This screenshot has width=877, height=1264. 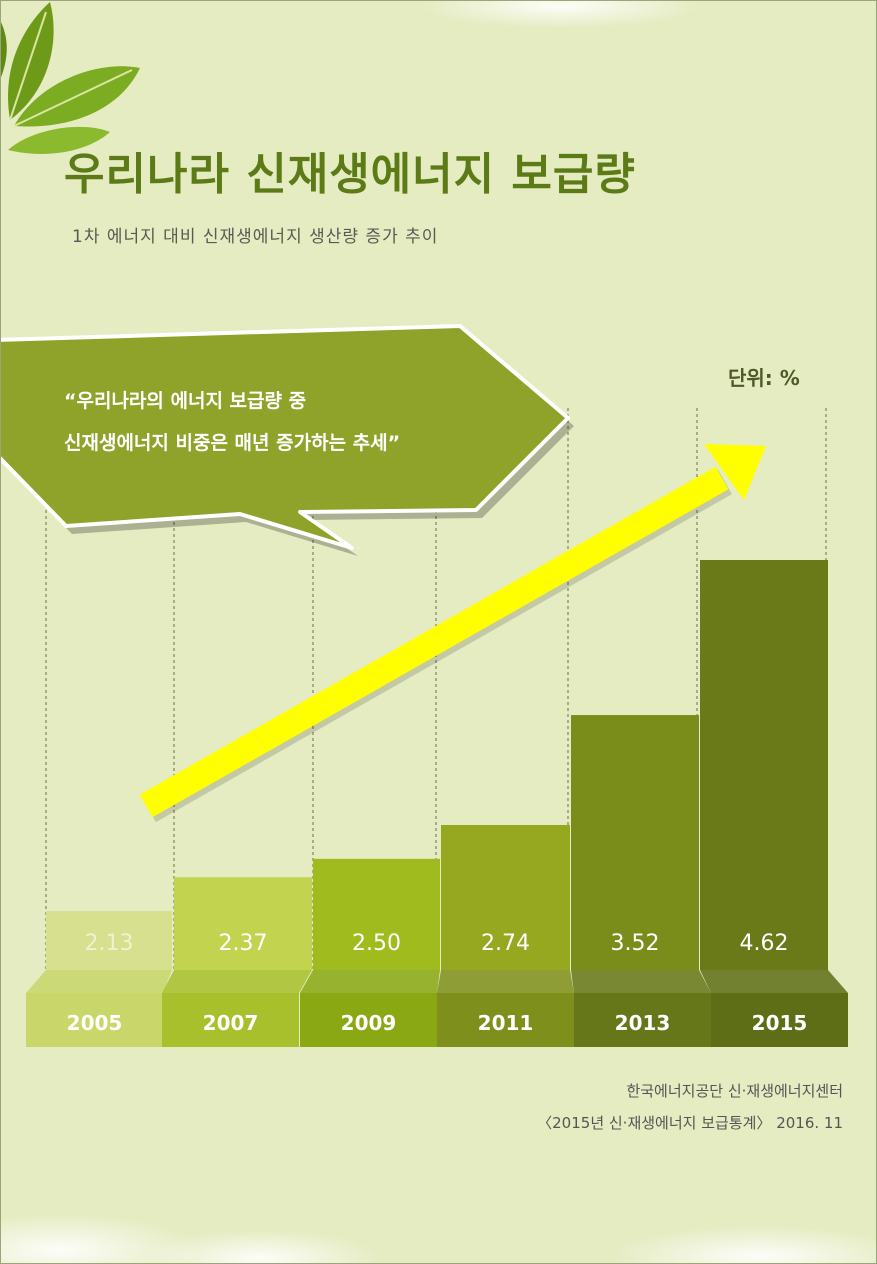 I want to click on unit-label: 단위: %, so click(x=764, y=378).